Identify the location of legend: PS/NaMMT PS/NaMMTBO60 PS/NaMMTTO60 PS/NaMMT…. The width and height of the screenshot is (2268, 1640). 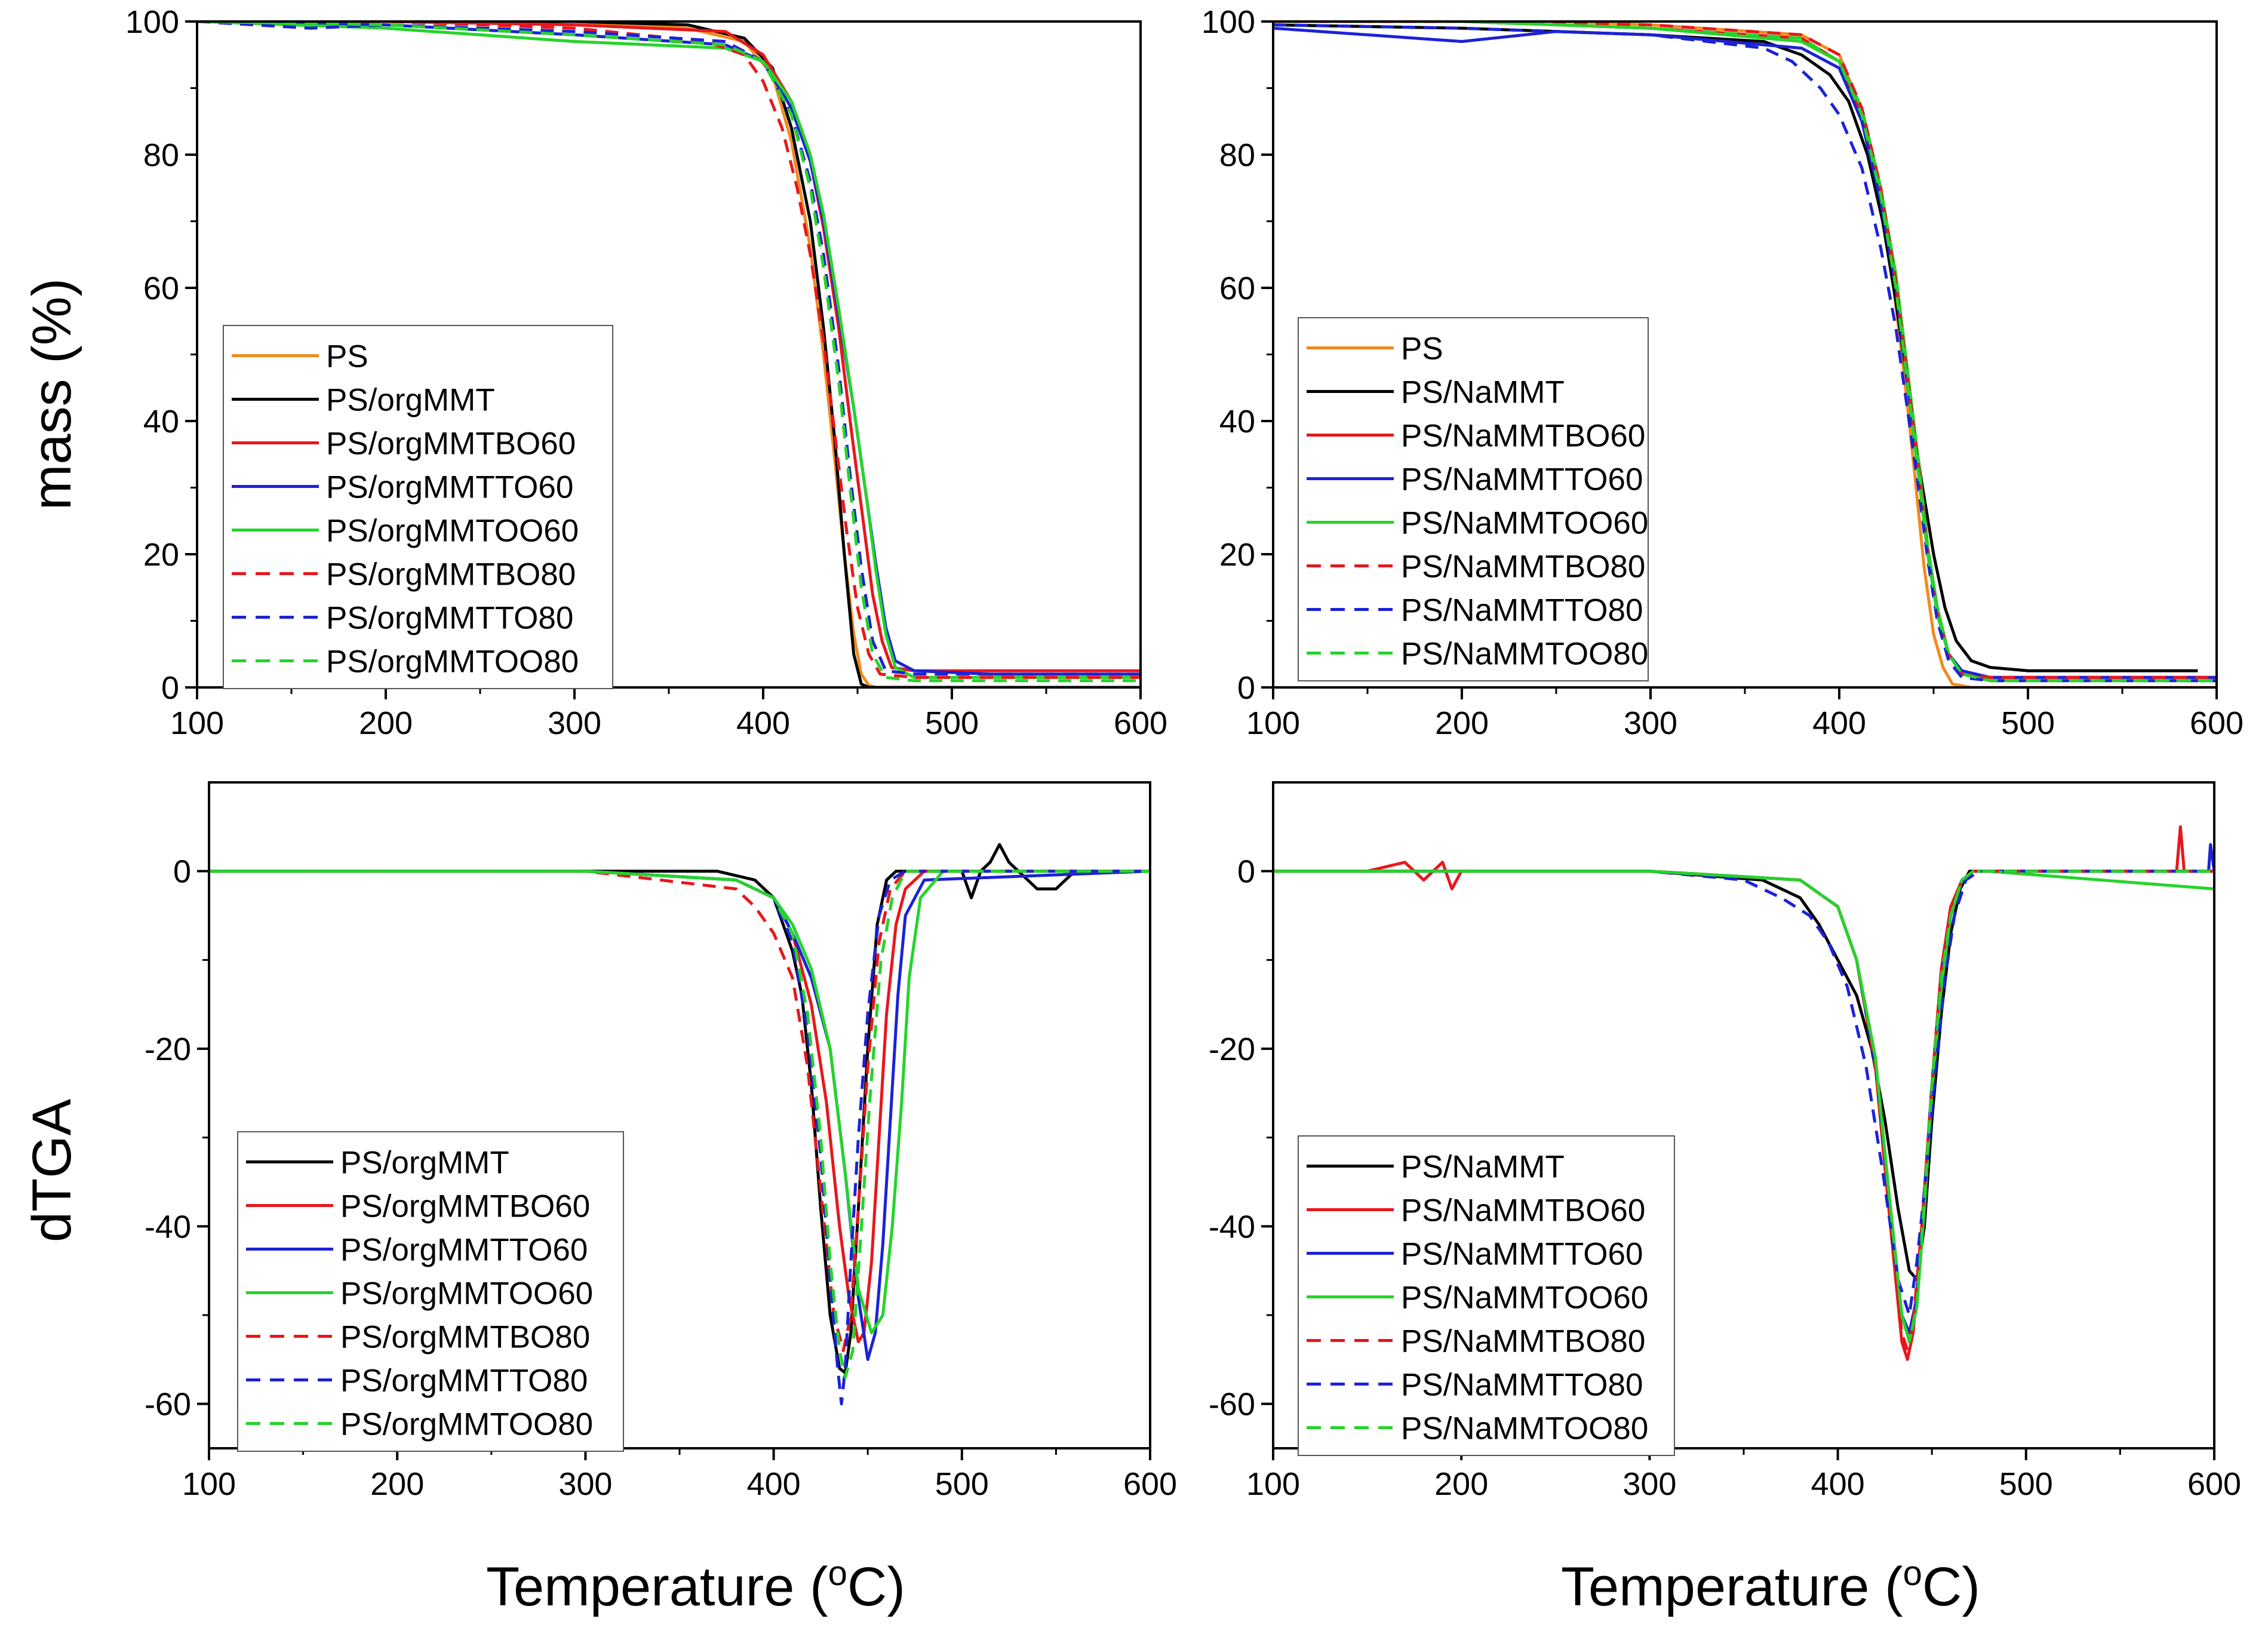
(1486, 1295).